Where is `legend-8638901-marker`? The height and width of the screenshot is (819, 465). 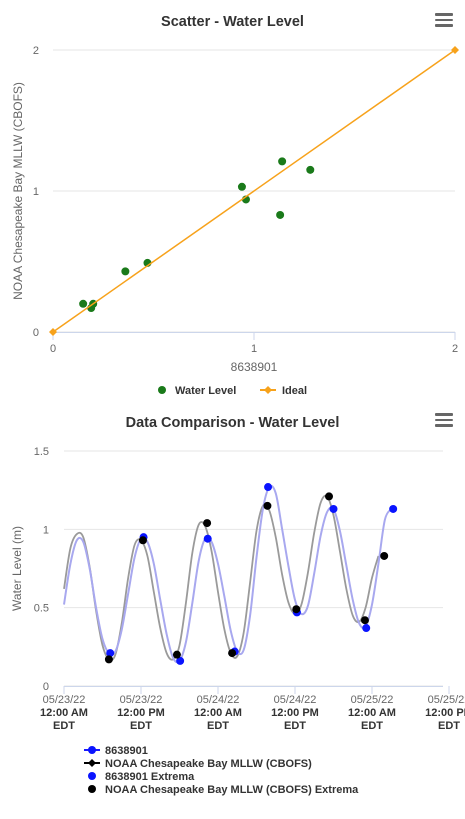 legend-8638901-marker is located at coordinates (92, 750).